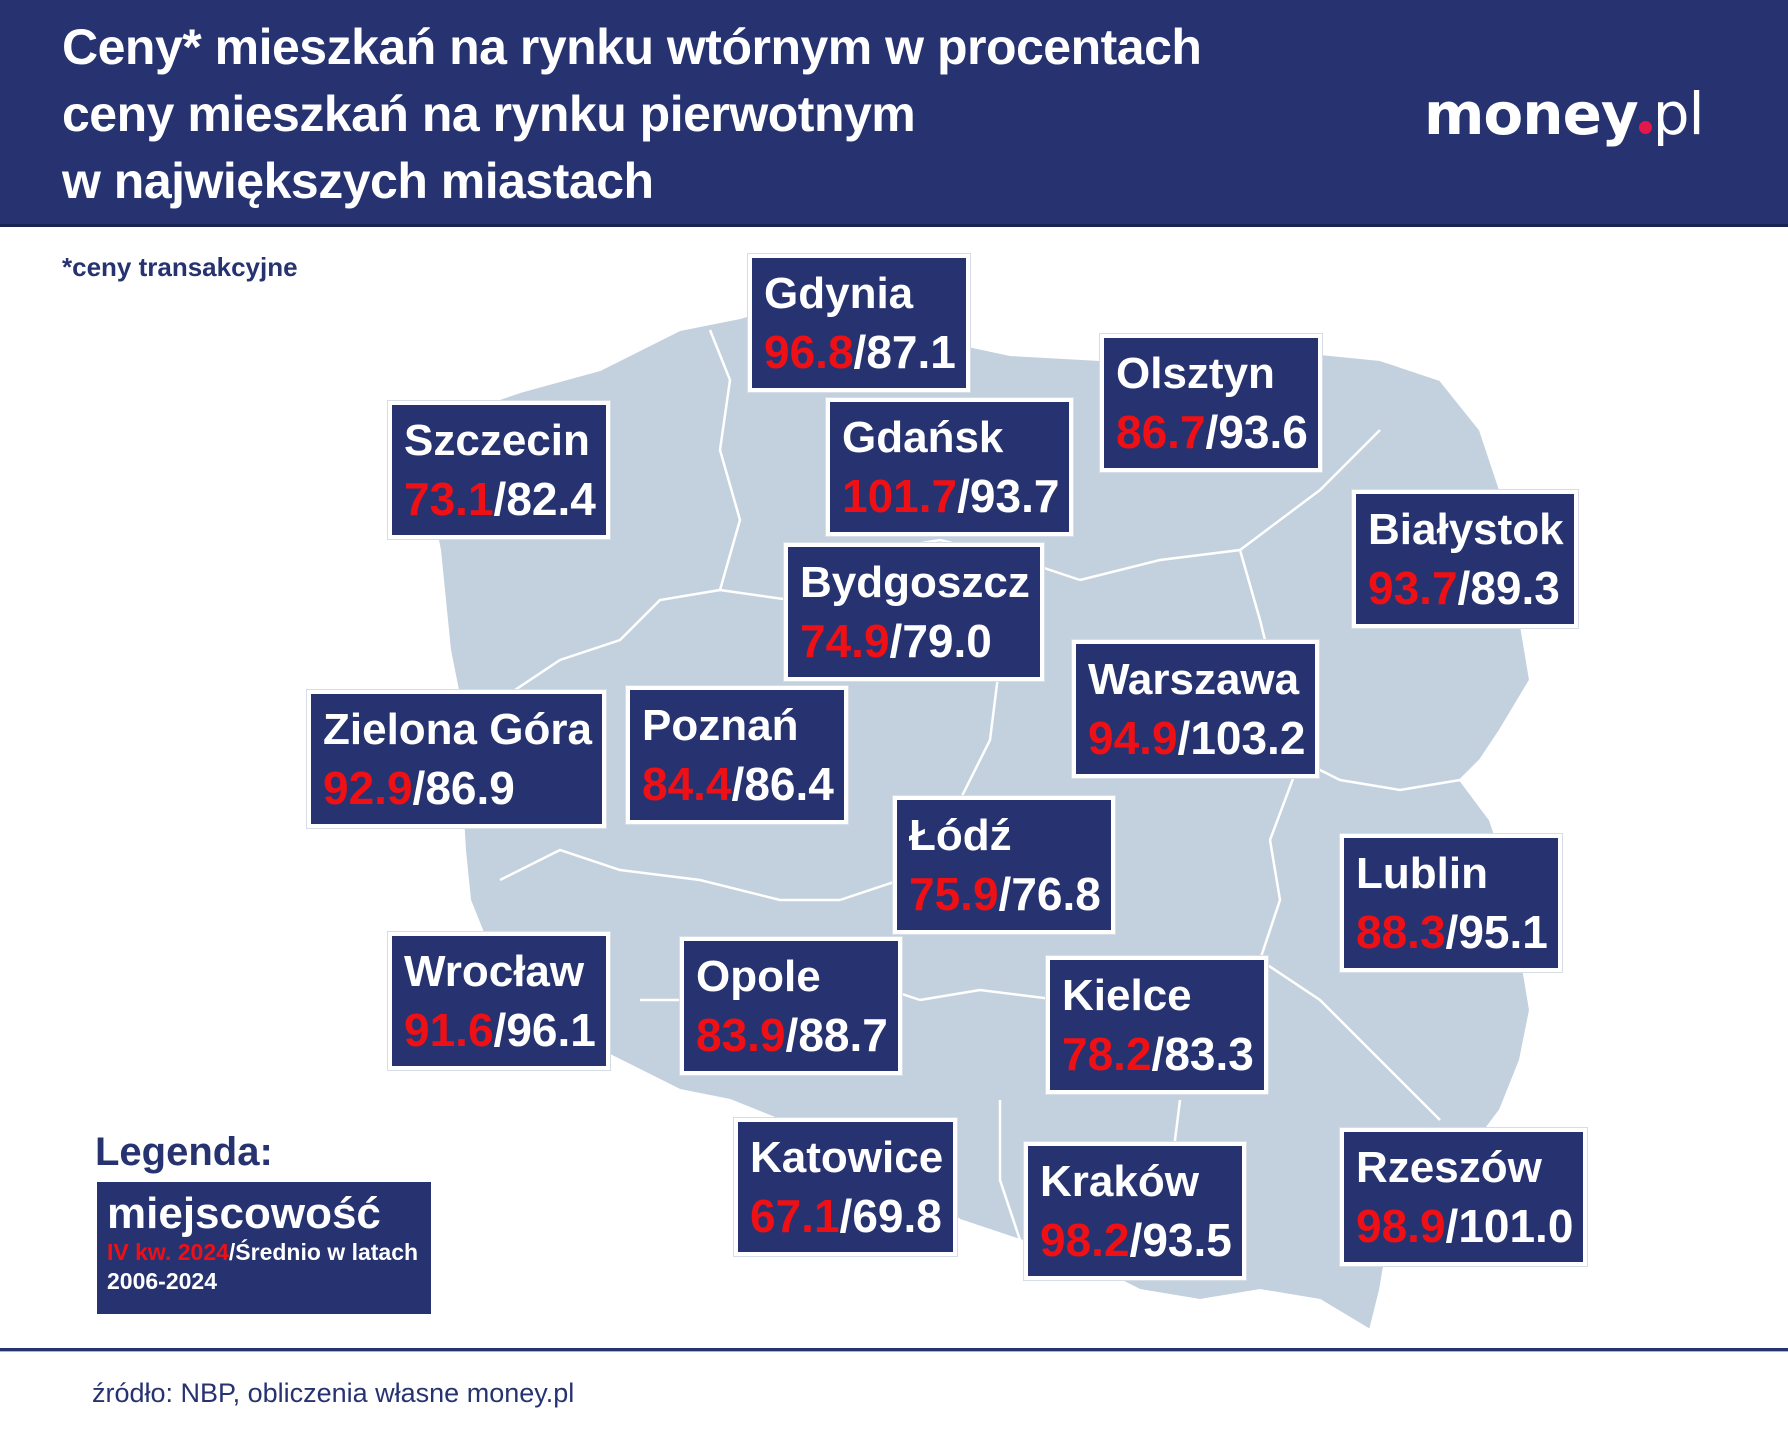 The image size is (1788, 1440). I want to click on city-values: 83.9/88.7, so click(792, 1035).